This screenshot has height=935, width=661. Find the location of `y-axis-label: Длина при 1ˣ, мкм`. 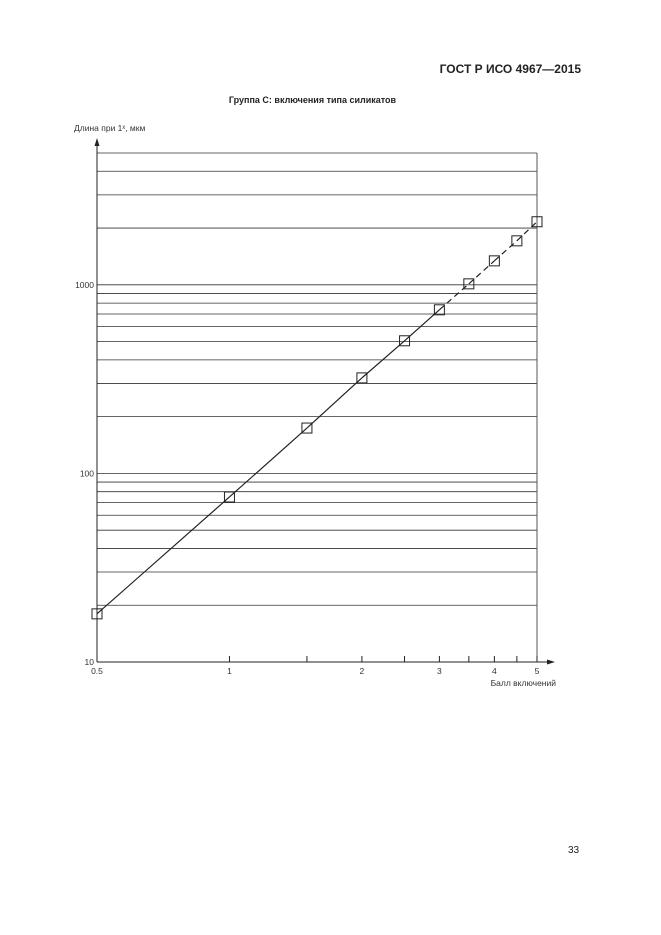

y-axis-label: Длина при 1ˣ, мкм is located at coordinates (109, 128).